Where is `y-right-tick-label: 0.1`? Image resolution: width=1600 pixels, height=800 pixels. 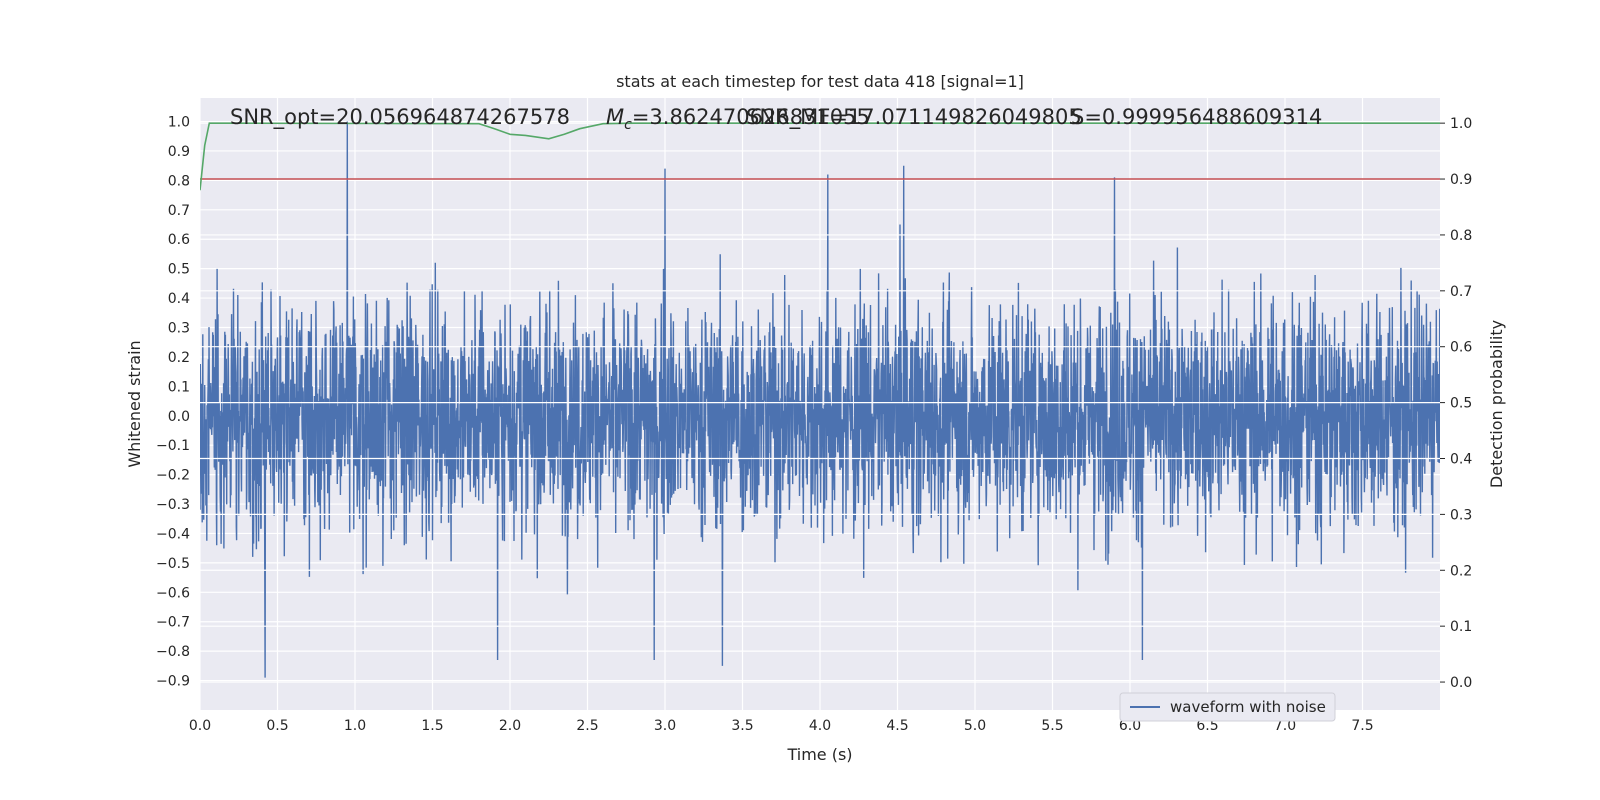
y-right-tick-label: 0.1 is located at coordinates (1461, 627).